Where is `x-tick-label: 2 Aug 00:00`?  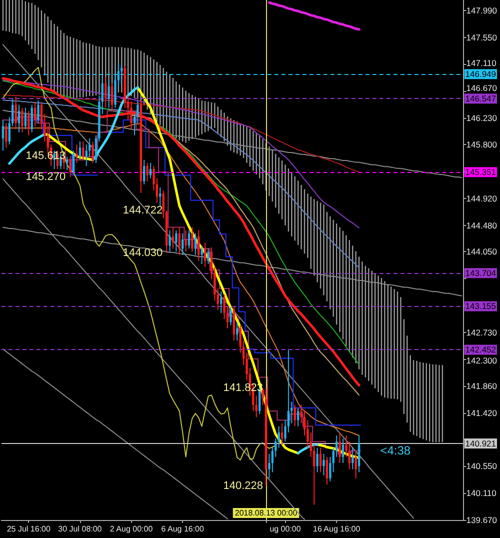
x-tick-label: 2 Aug 00:00 is located at coordinates (132, 529).